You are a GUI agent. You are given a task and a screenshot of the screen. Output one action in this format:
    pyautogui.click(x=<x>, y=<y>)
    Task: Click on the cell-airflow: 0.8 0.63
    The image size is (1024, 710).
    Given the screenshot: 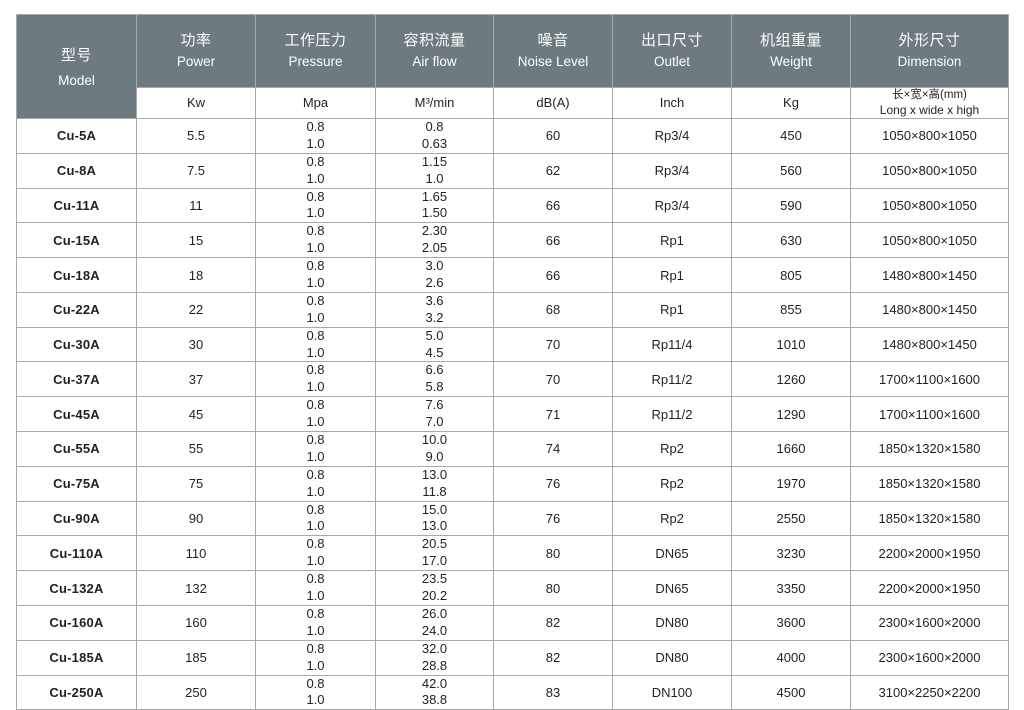 What is the action you would take?
    pyautogui.click(x=434, y=136)
    